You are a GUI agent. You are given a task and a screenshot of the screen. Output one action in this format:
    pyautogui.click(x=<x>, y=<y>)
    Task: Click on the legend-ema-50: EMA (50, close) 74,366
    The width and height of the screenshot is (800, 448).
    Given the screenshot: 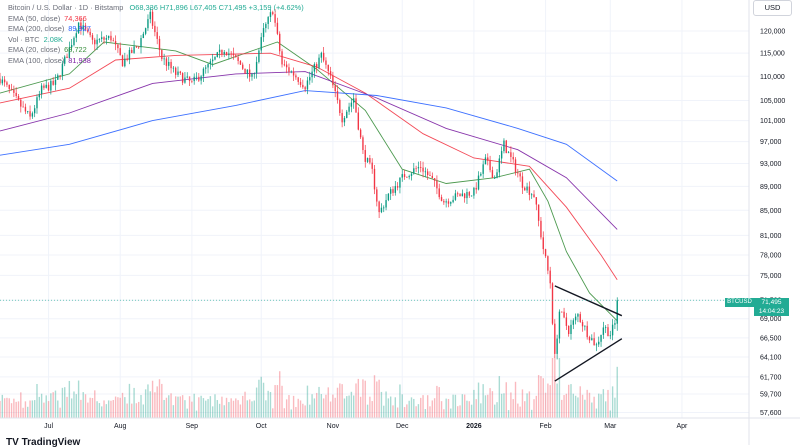 What is the action you would take?
    pyautogui.click(x=156, y=19)
    